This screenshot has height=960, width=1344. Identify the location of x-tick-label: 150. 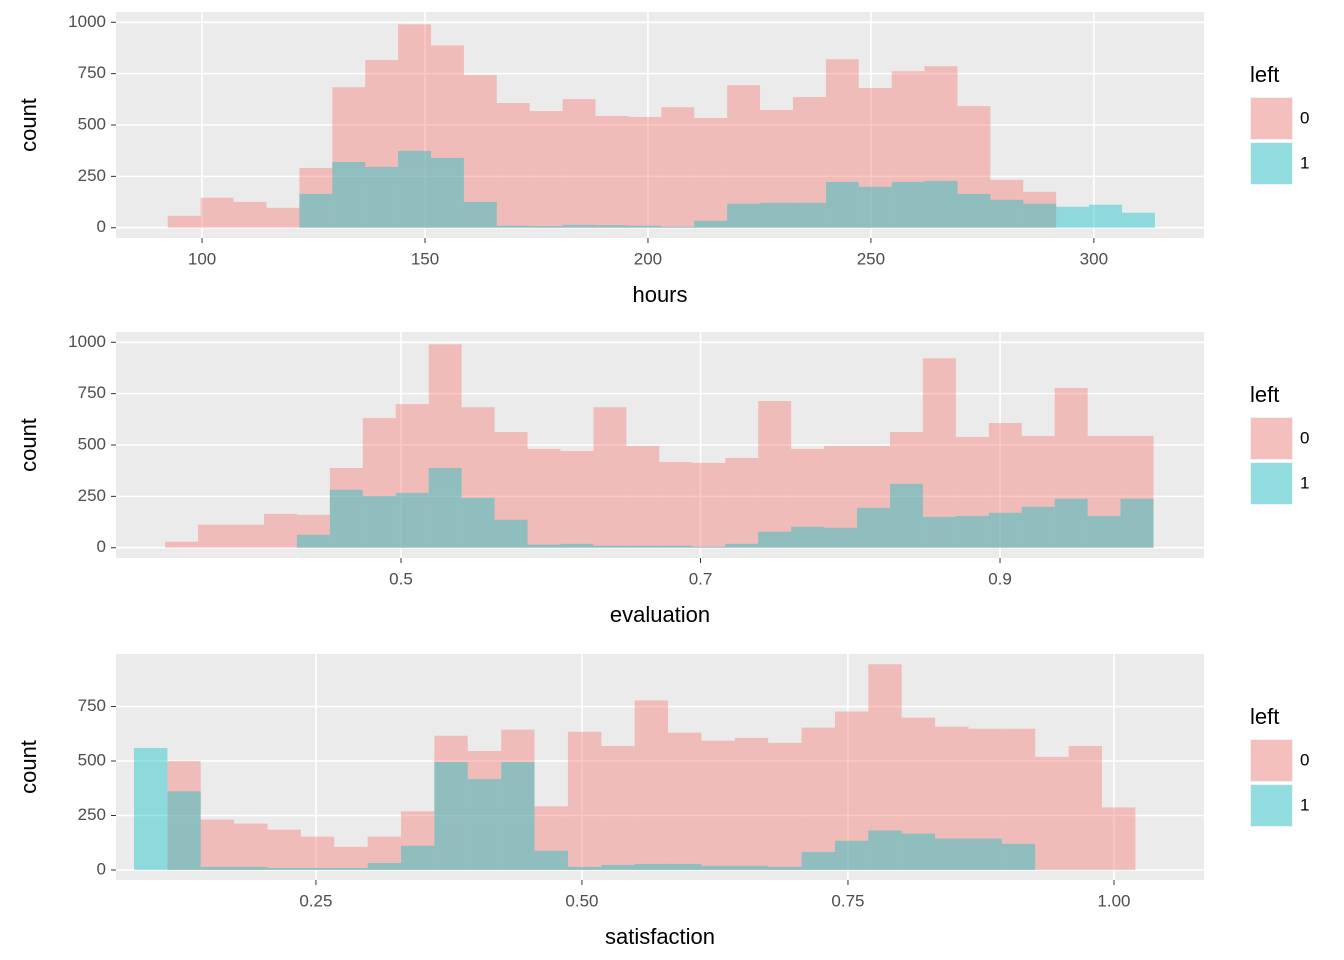
(425, 258).